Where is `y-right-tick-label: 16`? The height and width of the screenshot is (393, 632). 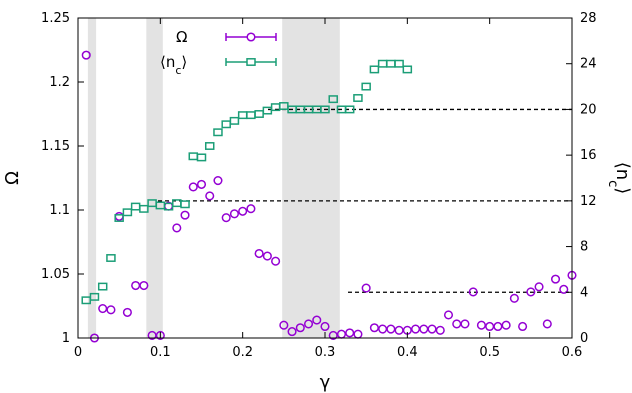 y-right-tick-label: 16 is located at coordinates (588, 155).